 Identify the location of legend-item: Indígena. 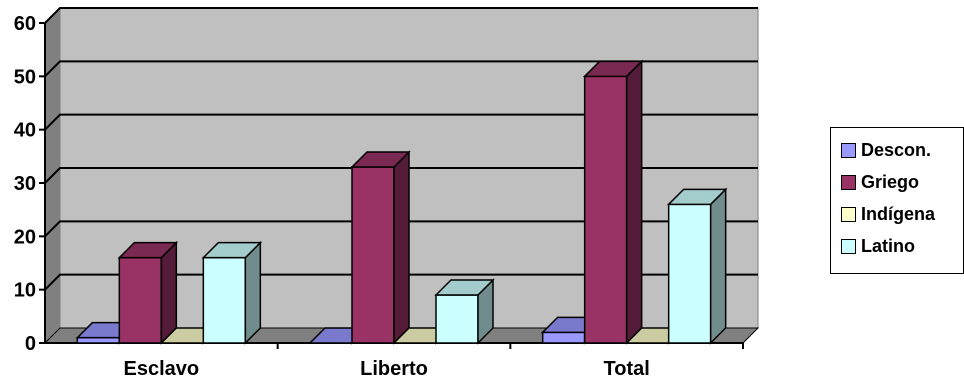
(902, 214).